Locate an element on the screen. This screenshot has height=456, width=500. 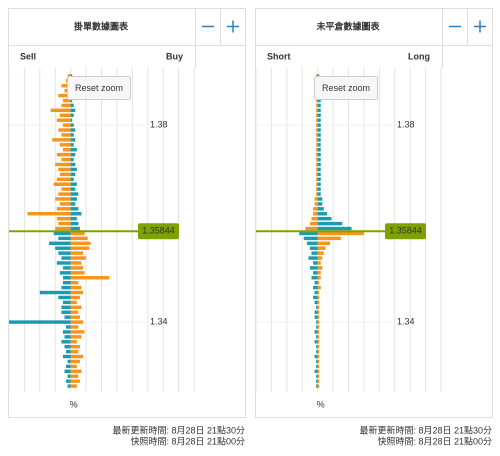
price-tag is located at coordinates (158, 231).